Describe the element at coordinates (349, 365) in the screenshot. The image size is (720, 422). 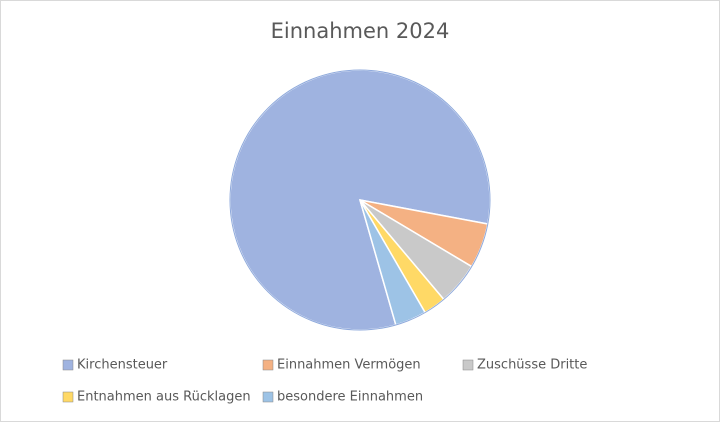
I see `legend-label: Einnahmen Vermögen` at that location.